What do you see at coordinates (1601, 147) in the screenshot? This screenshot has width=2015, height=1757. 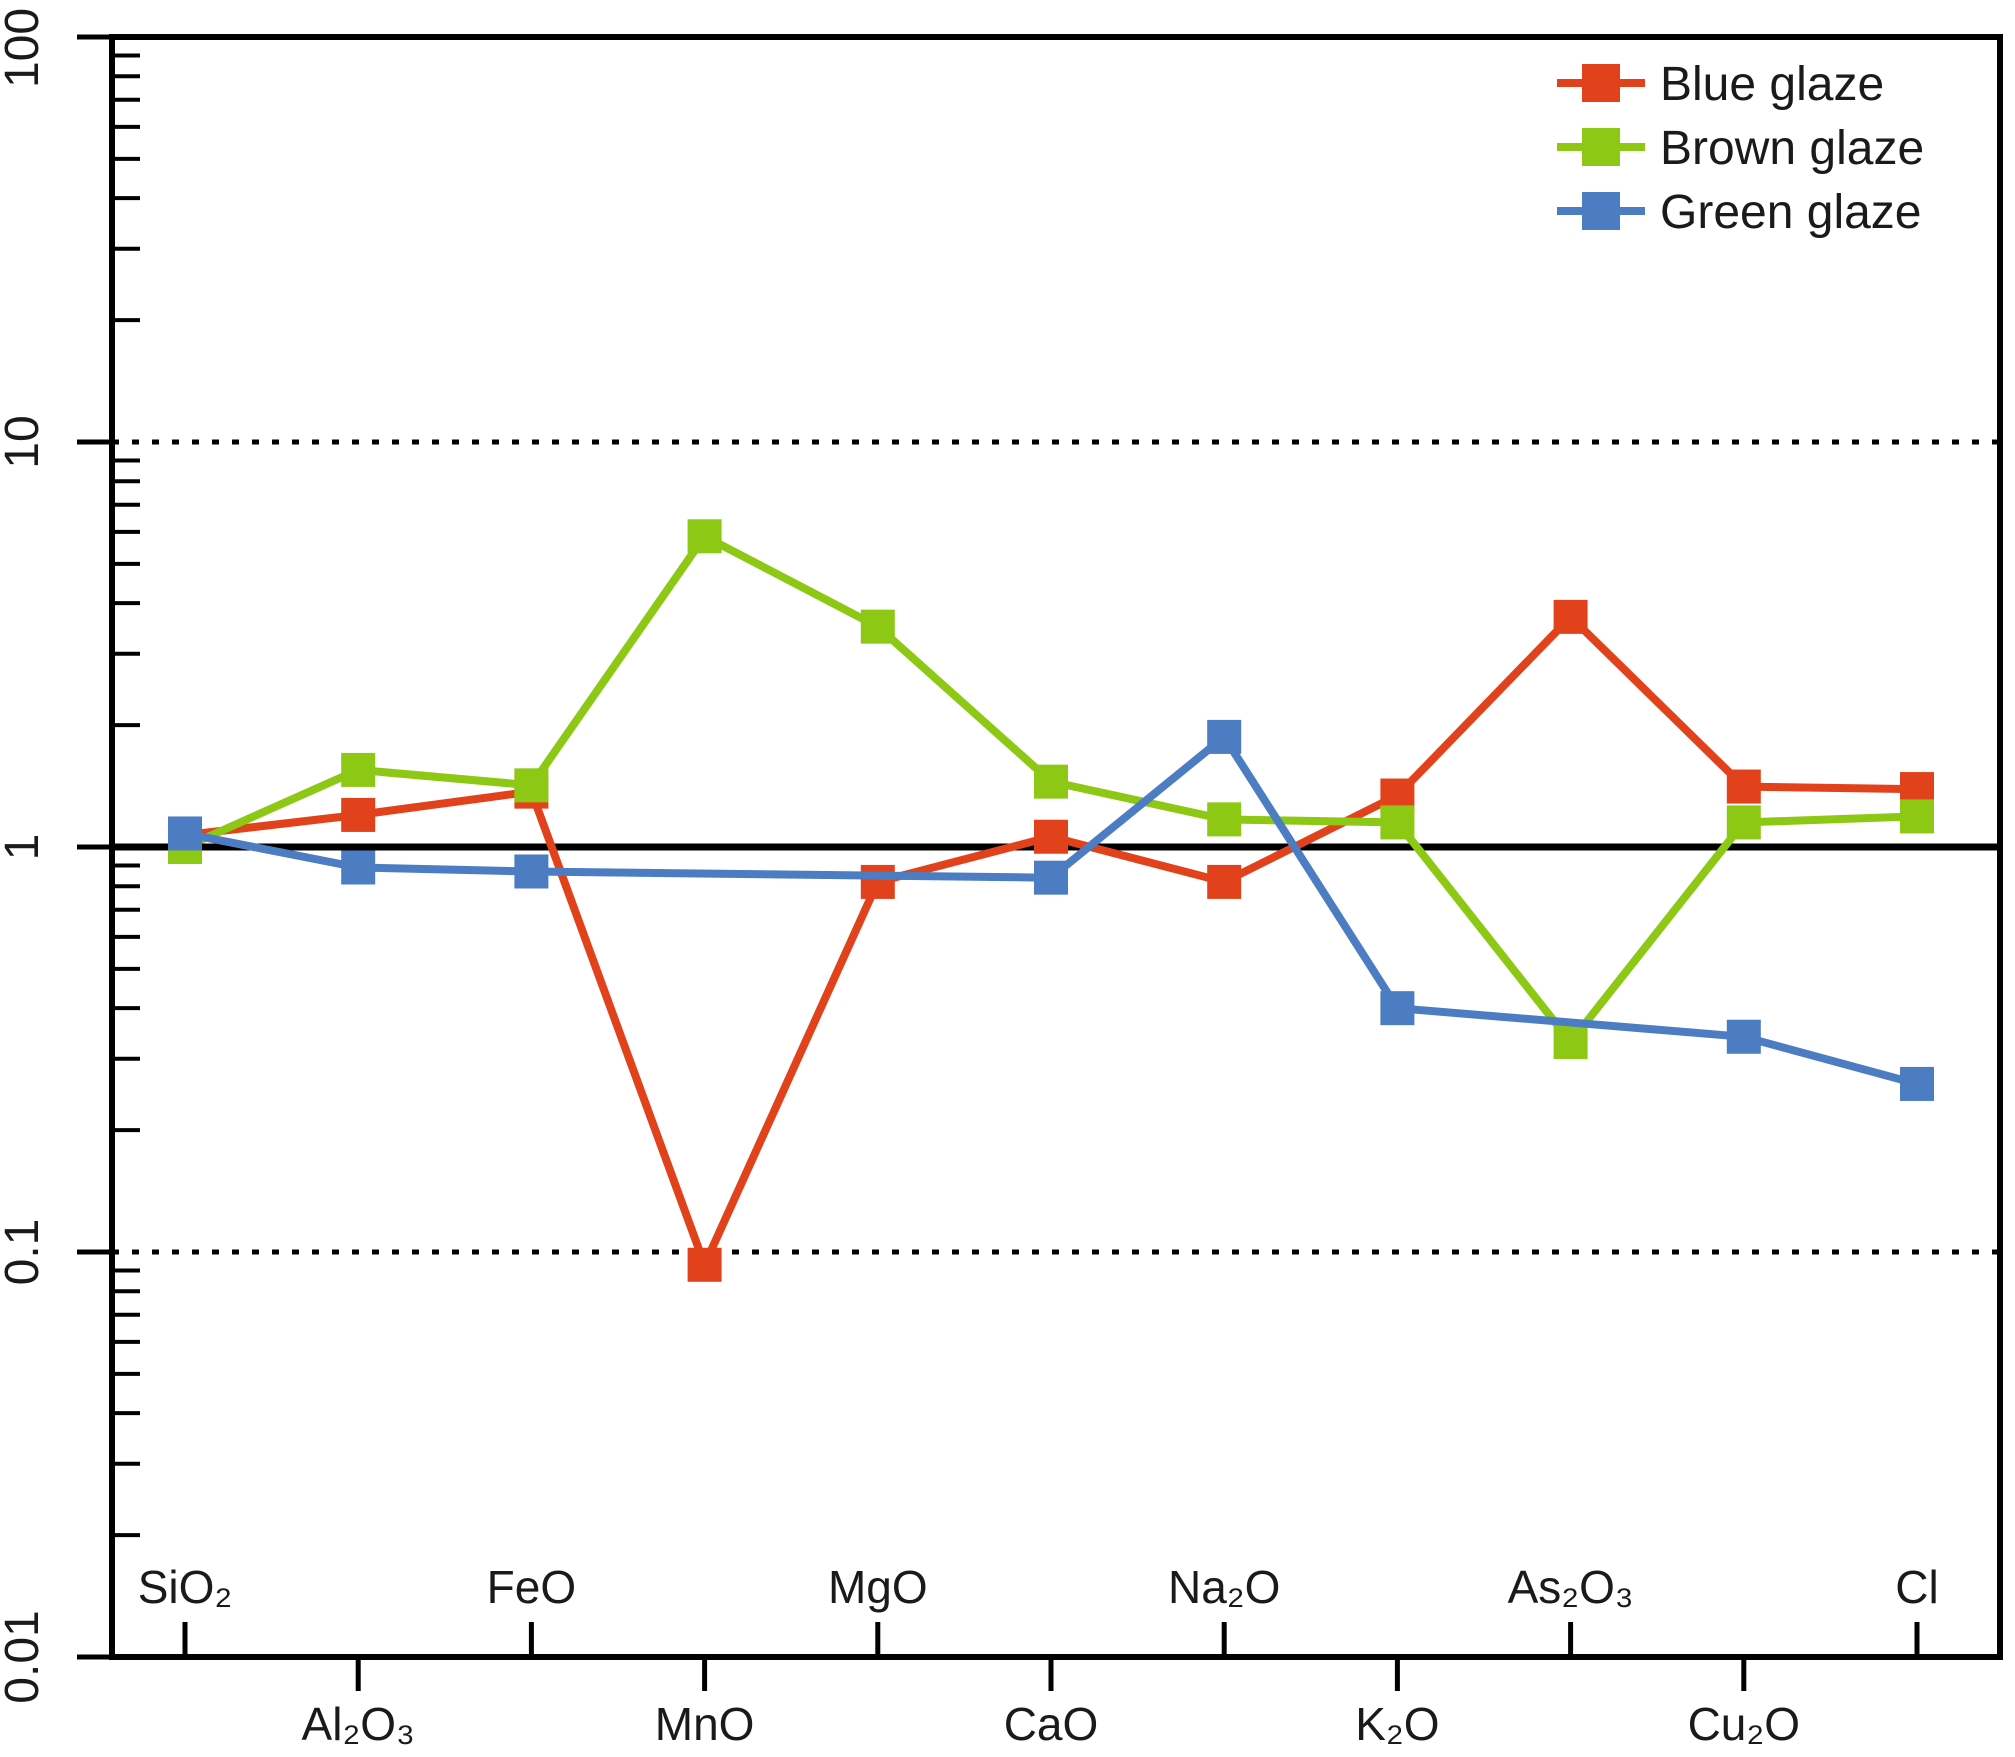 I see `legend-marker-brown-glaze` at bounding box center [1601, 147].